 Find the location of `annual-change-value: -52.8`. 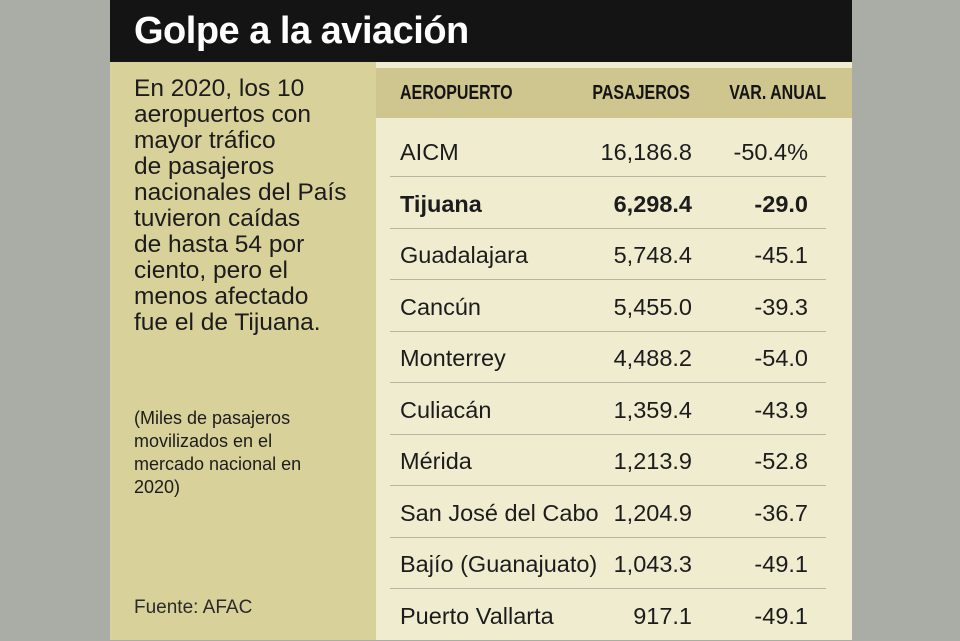

annual-change-value: -52.8 is located at coordinates (781, 461).